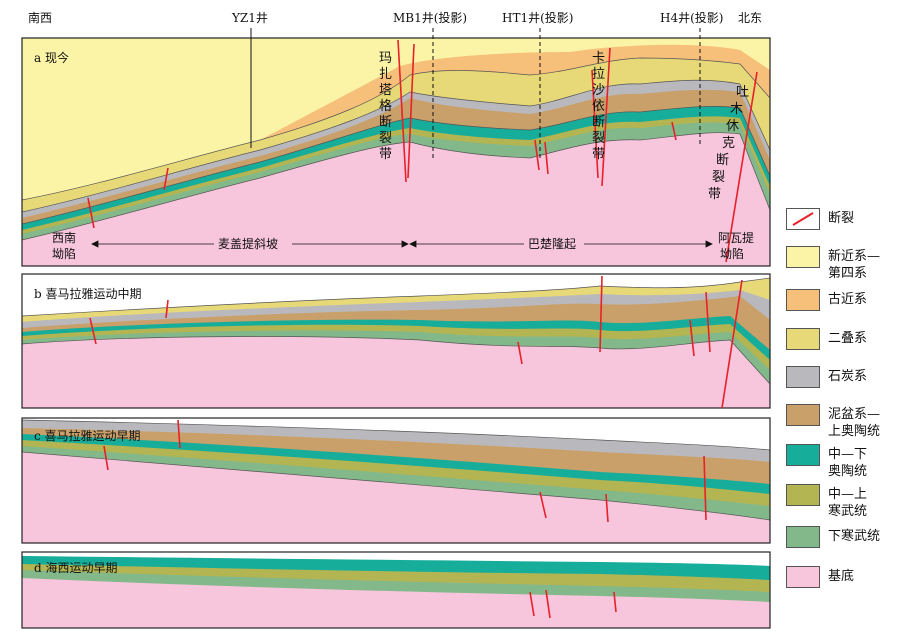  What do you see at coordinates (248, 243) in the screenshot?
I see `unit-slope: 麦盖提斜坡` at bounding box center [248, 243].